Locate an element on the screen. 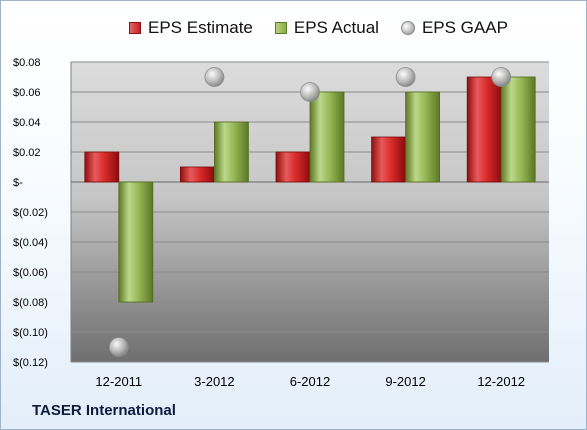 Image resolution: width=587 pixels, height=430 pixels. legend-item-gaap: EPS GAAP is located at coordinates (454, 28).